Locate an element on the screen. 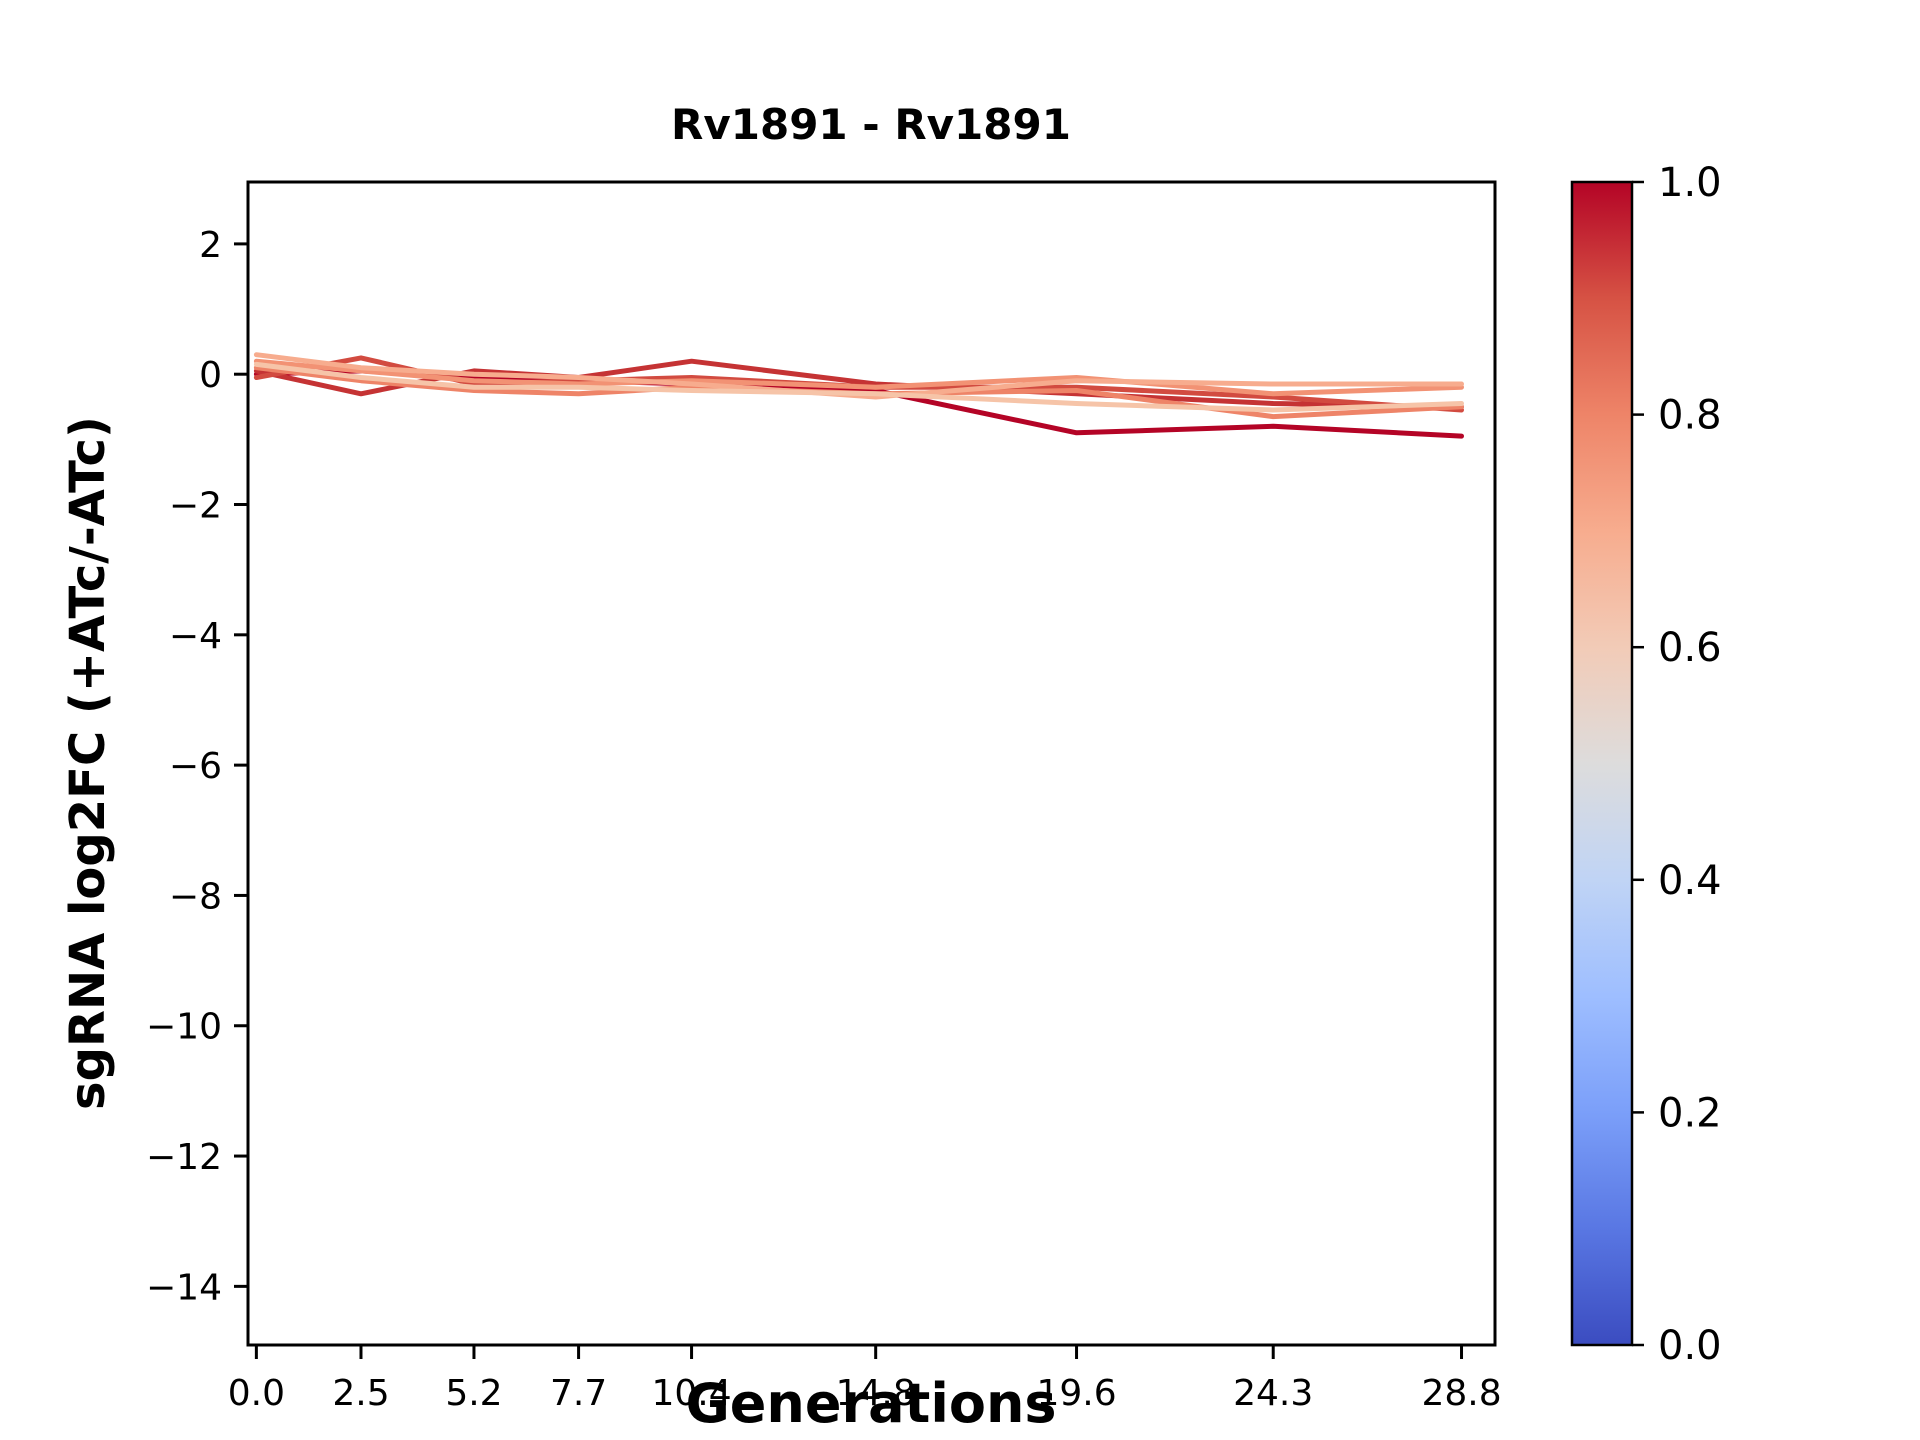 The width and height of the screenshot is (1920, 1440). series-lines is located at coordinates (858, 395).